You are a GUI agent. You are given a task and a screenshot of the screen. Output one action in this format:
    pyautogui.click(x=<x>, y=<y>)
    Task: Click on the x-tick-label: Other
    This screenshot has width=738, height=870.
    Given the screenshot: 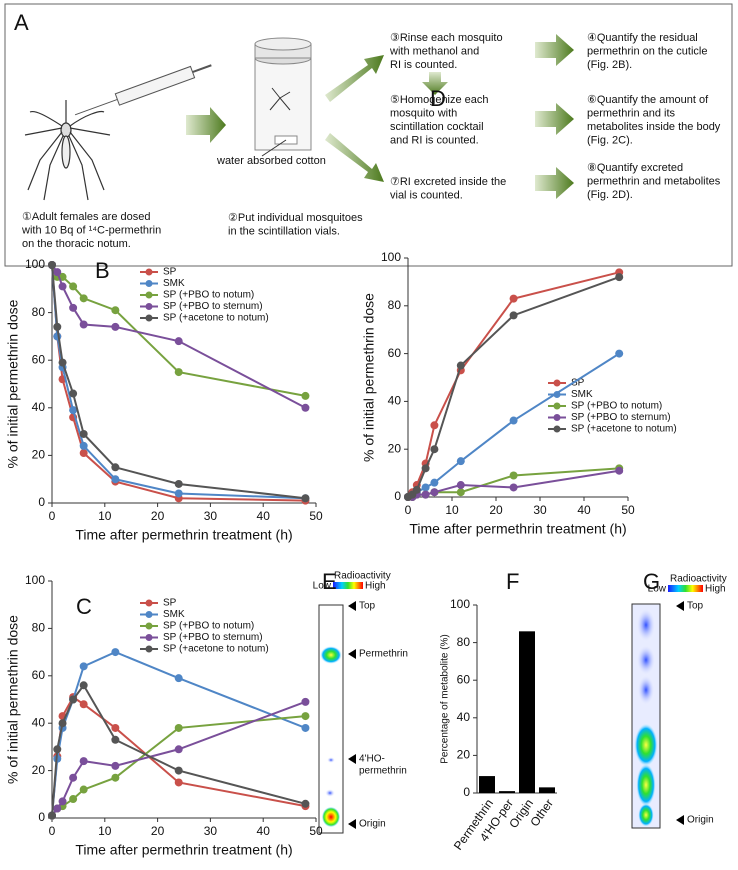 What is the action you would take?
    pyautogui.click(x=541, y=813)
    